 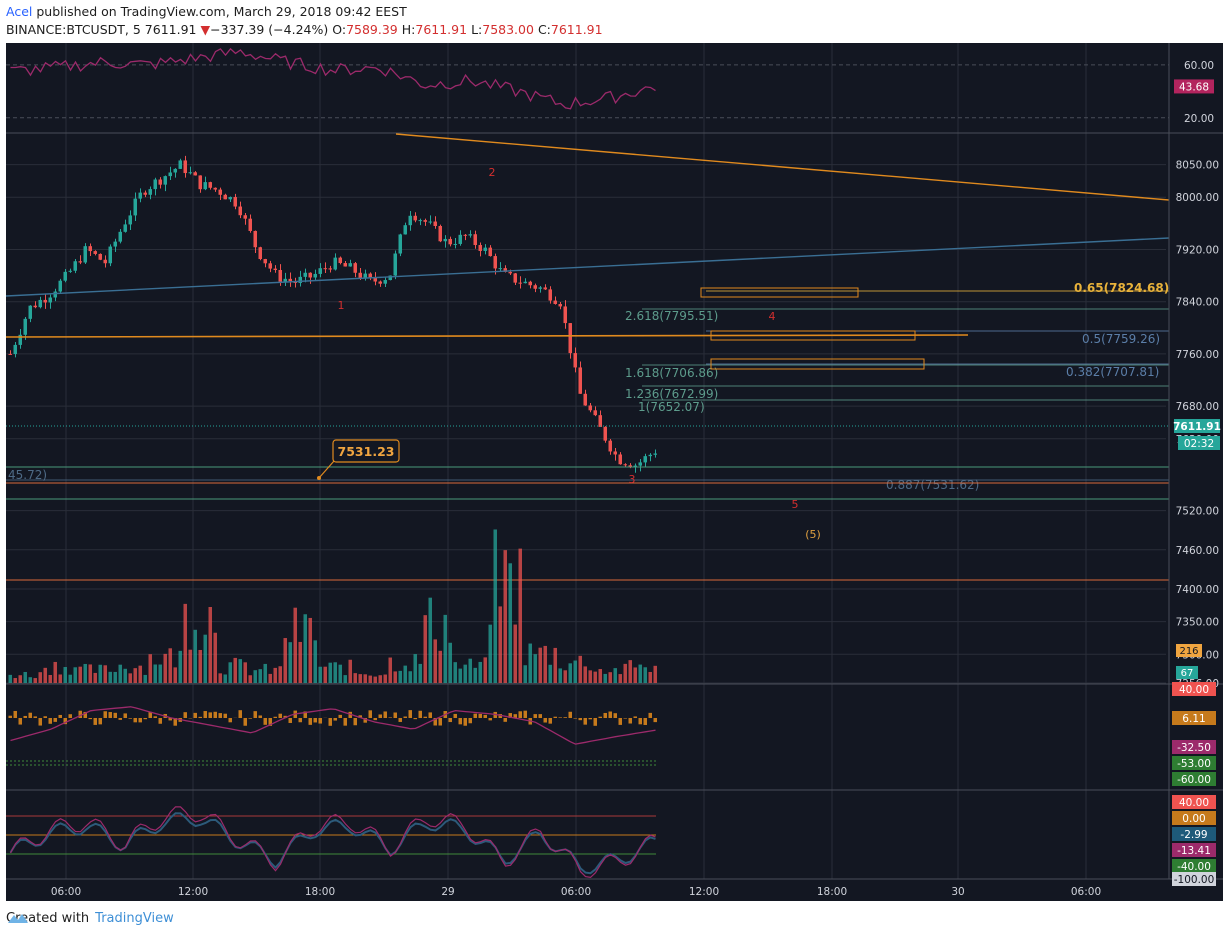 What do you see at coordinates (1197, 427) in the screenshot?
I see `last-price-tag-label: 7611.91` at bounding box center [1197, 427].